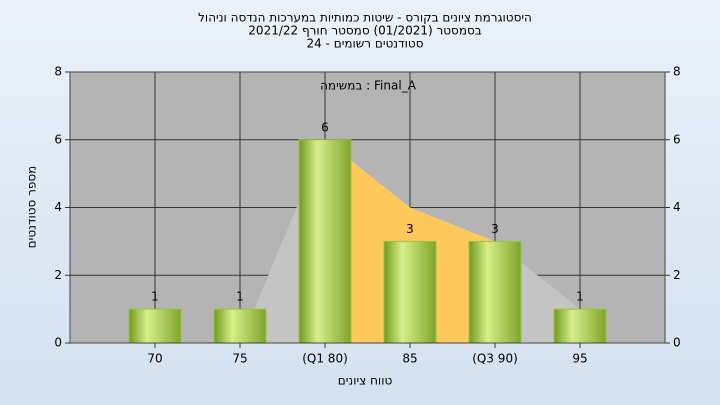 Image resolution: width=720 pixels, height=405 pixels. I want to click on x-tick-label: (Q3 90), so click(495, 359).